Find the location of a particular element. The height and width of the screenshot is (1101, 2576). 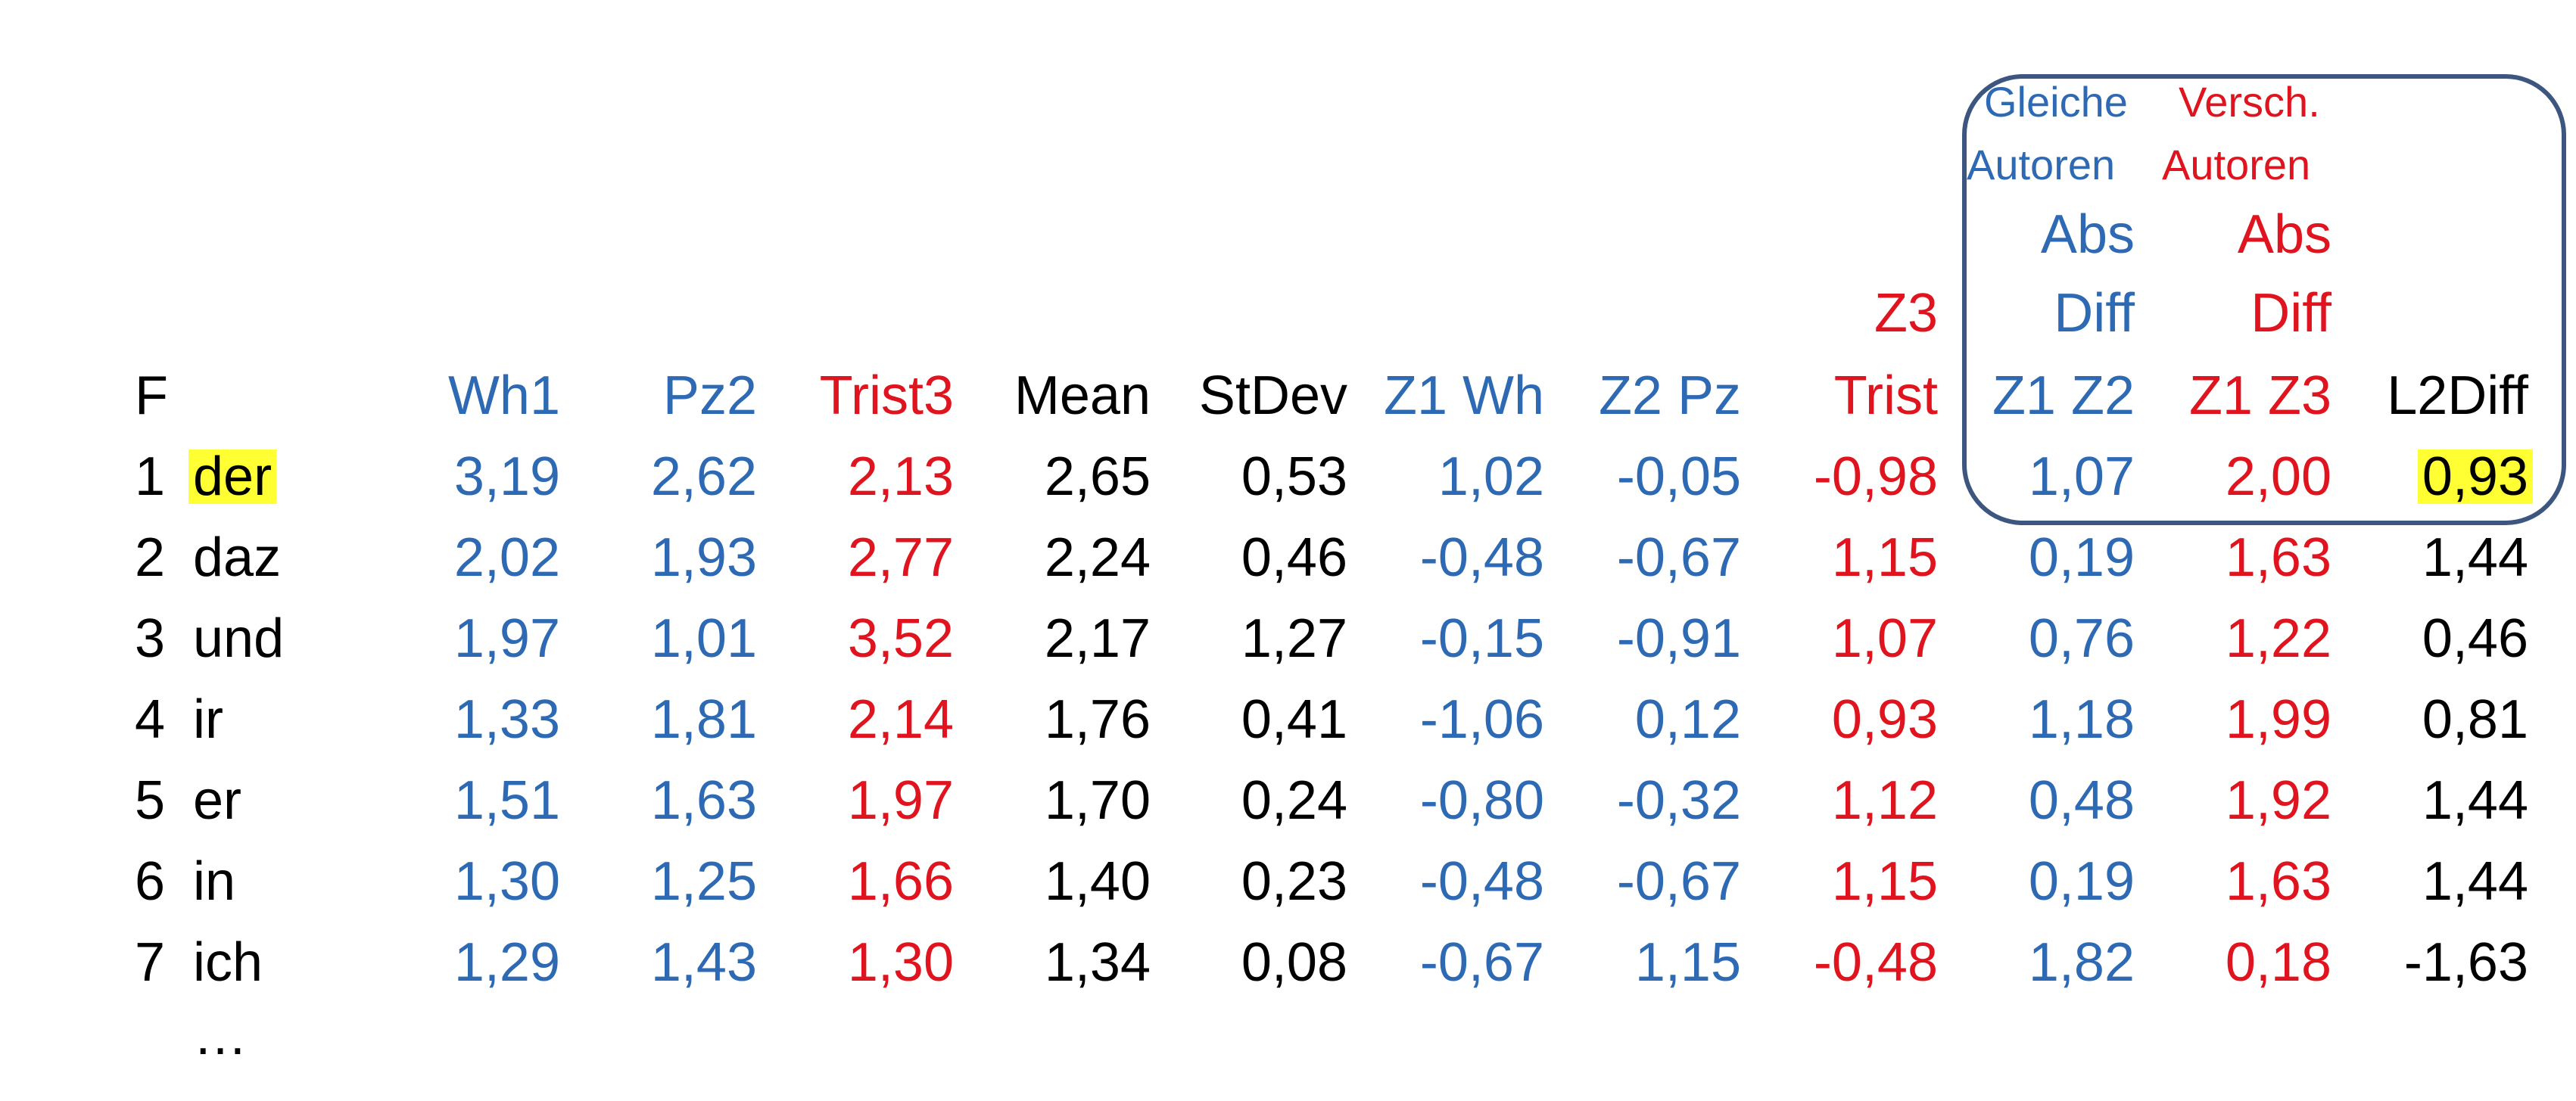

header-cell: Z2 Pz is located at coordinates (1669, 396).